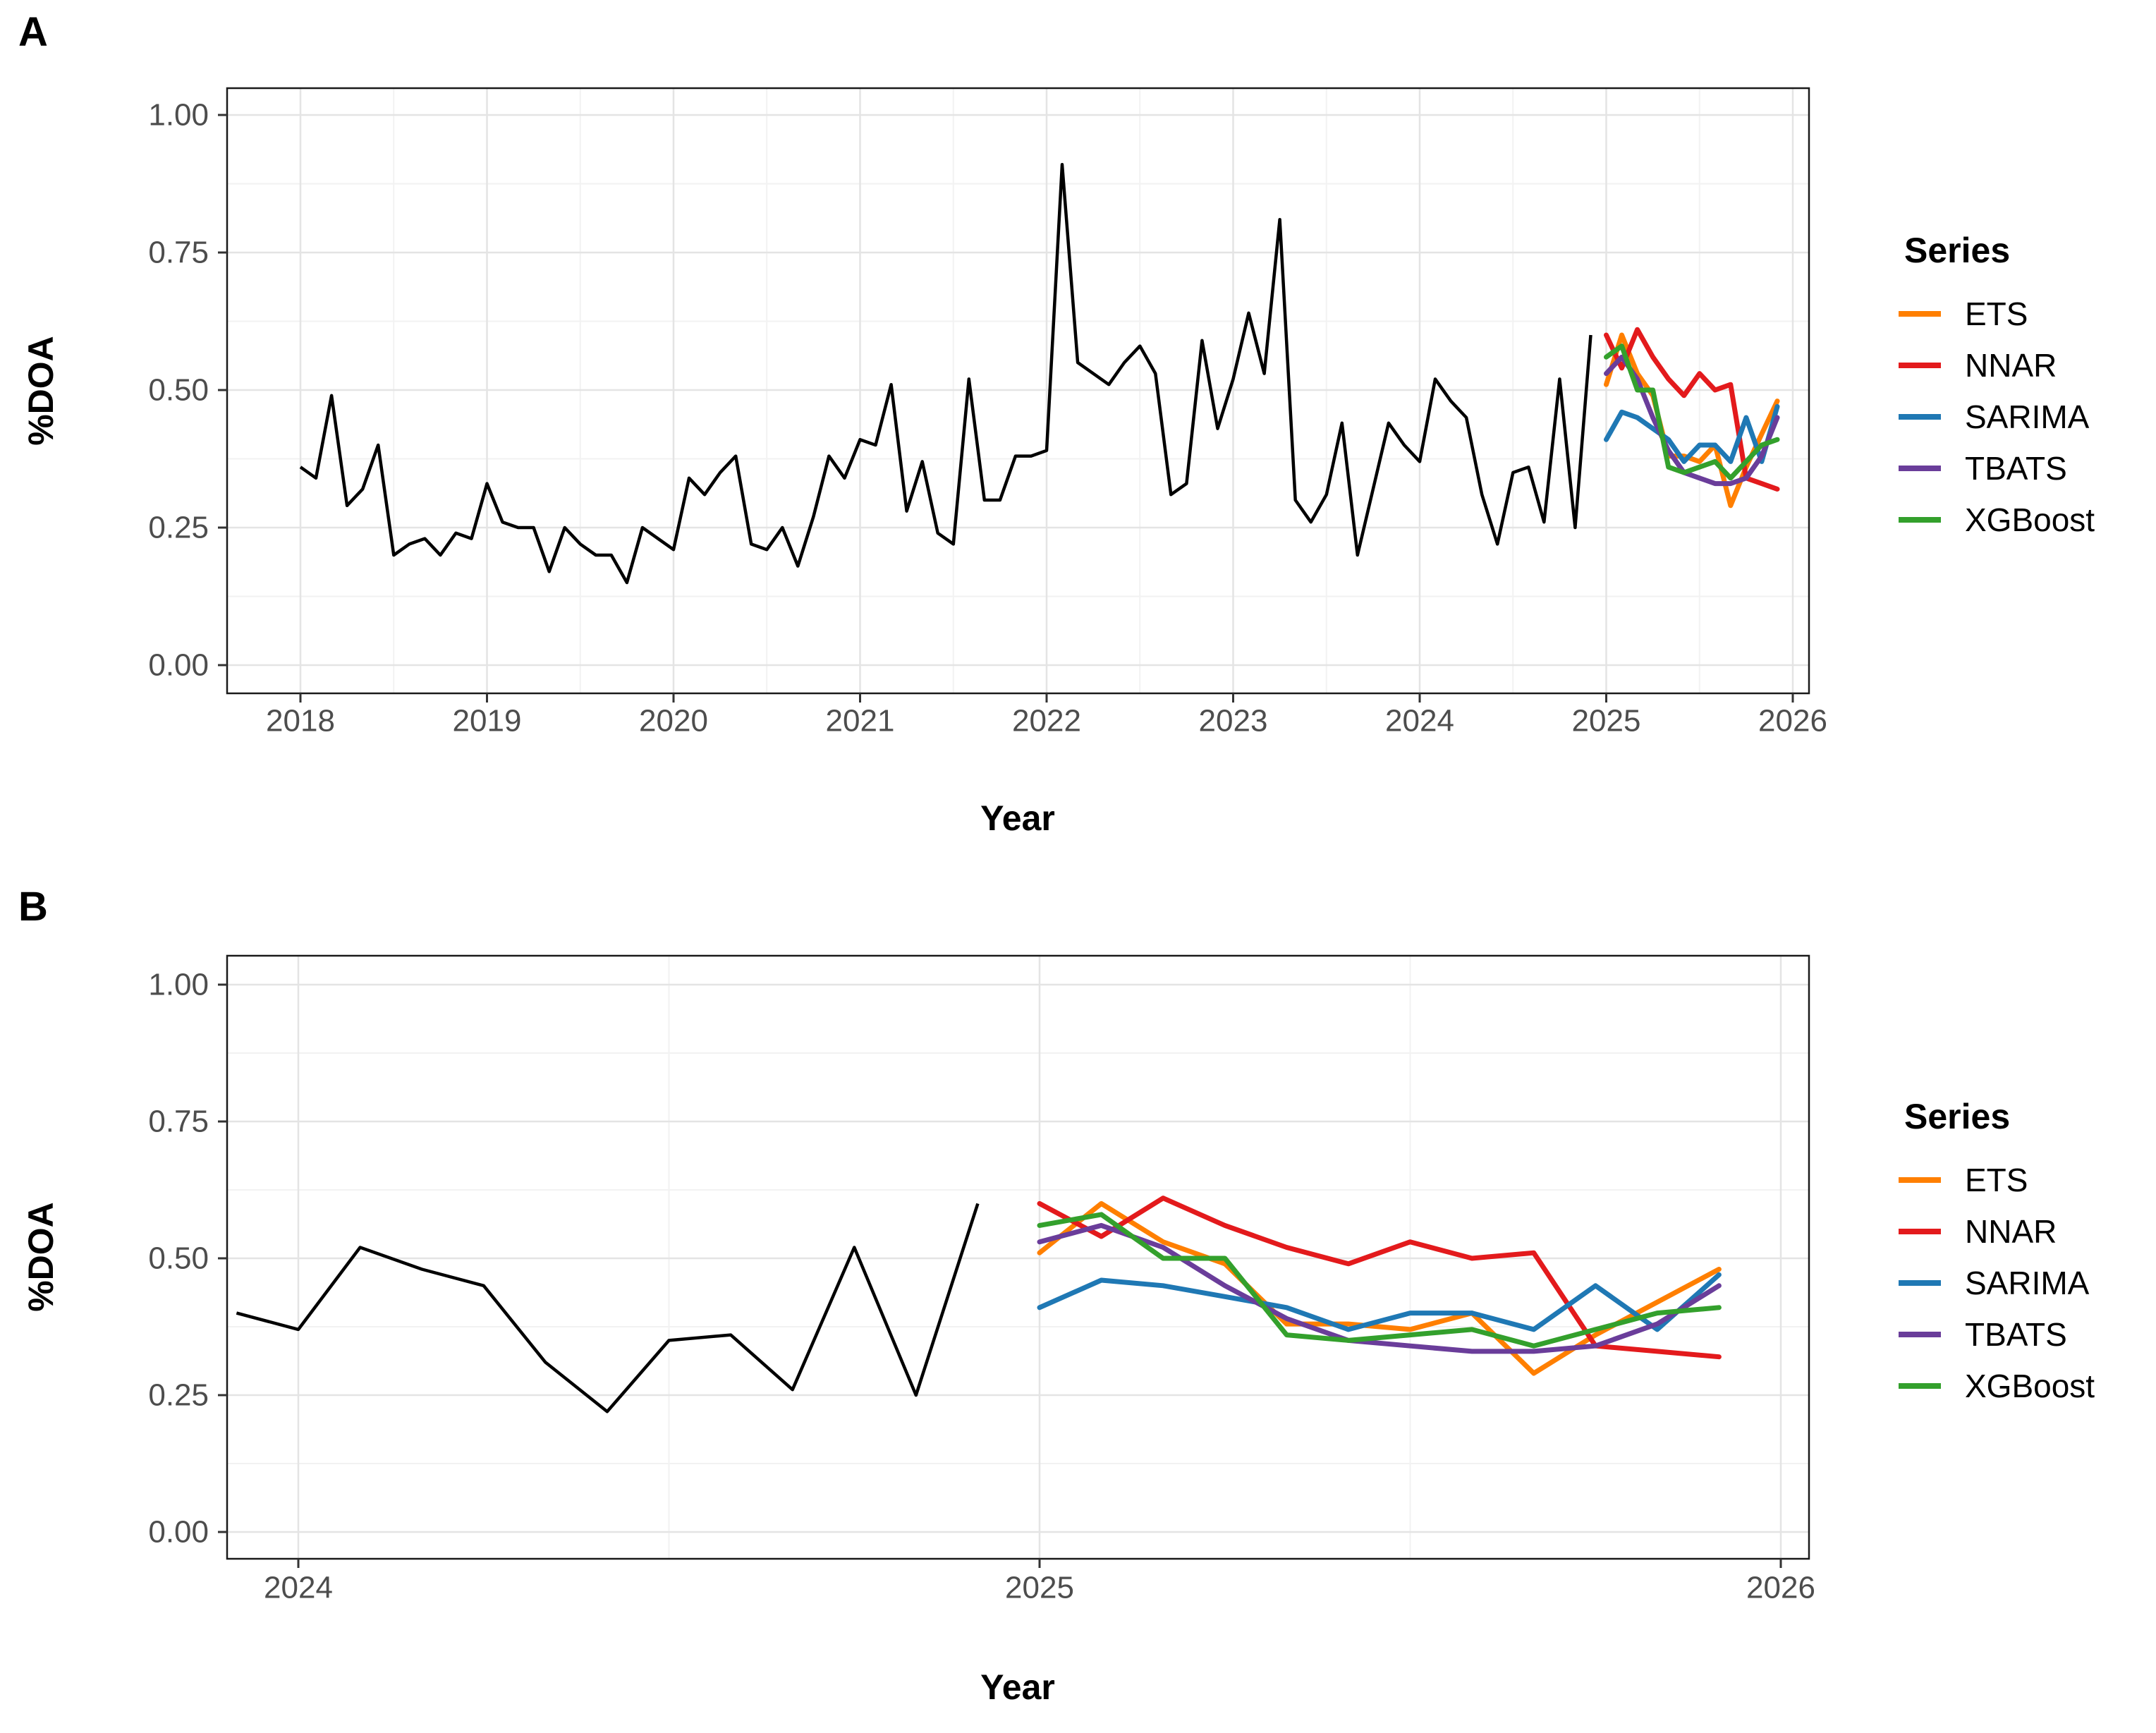  Describe the element at coordinates (33, 907) in the screenshot. I see `panel-label-b: B` at that location.